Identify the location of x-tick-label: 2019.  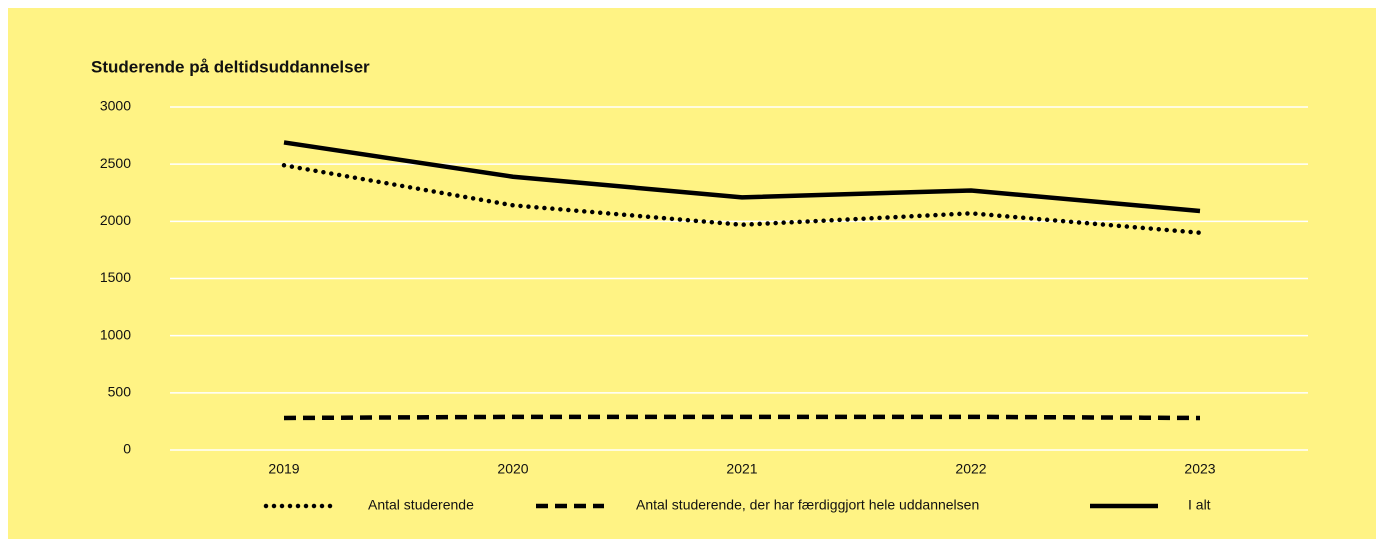
(283, 469).